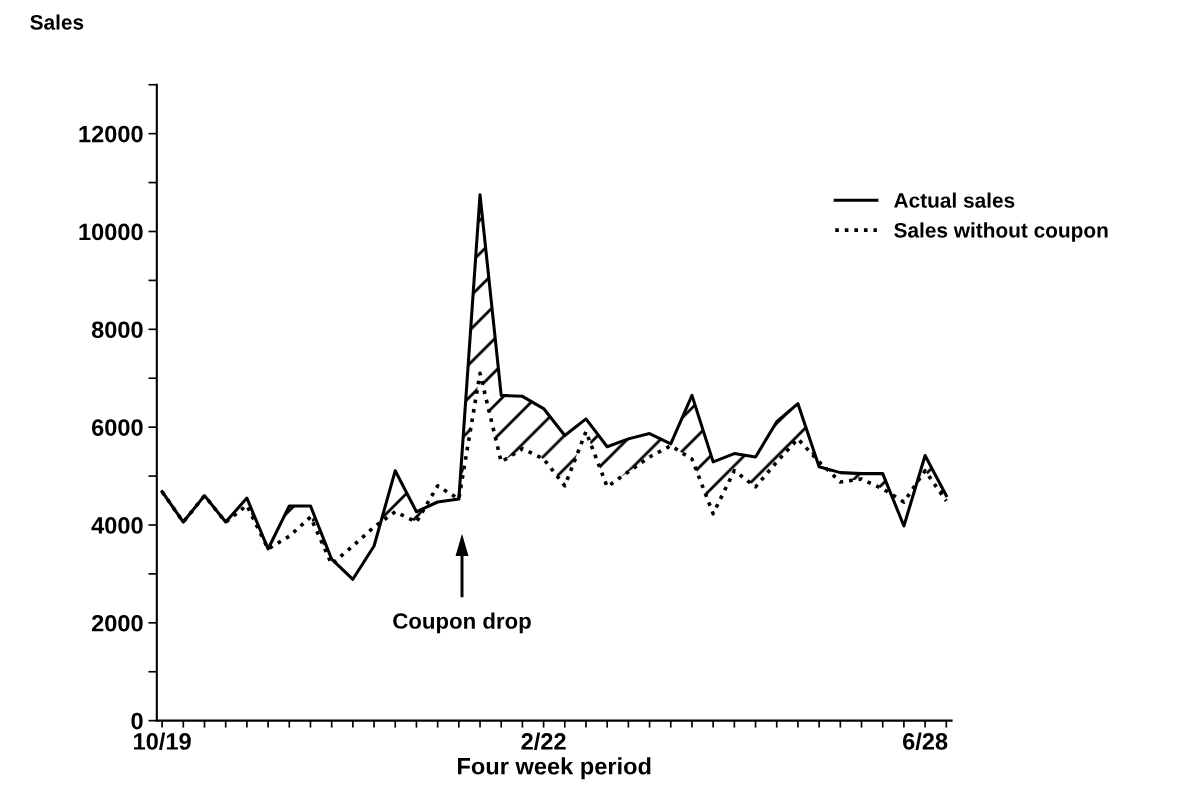  I want to click on x-axis-title: Four week period, so click(554, 768).